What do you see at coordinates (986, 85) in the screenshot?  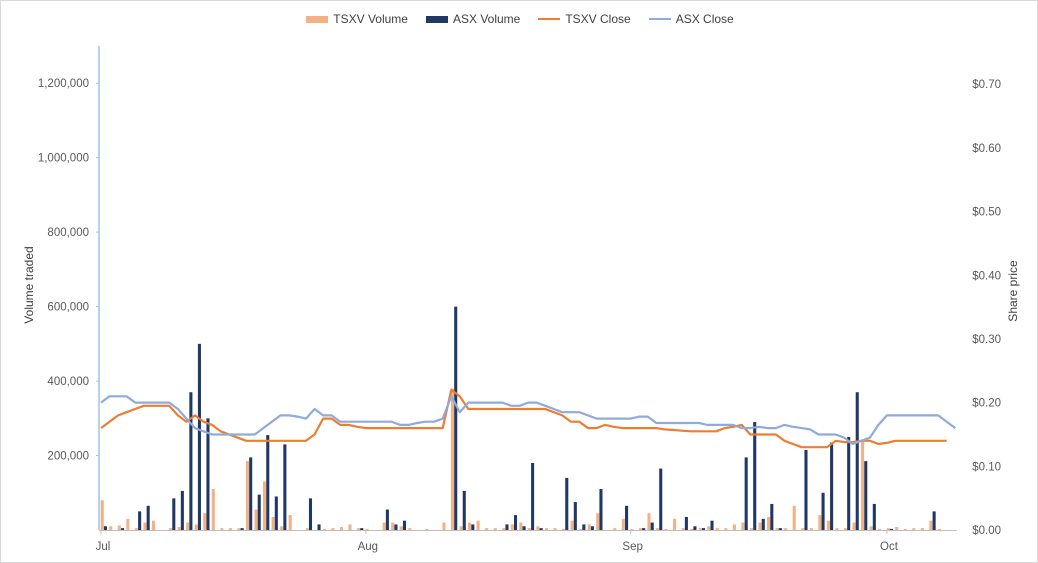 I see `y2-tick-label: $0.70` at bounding box center [986, 85].